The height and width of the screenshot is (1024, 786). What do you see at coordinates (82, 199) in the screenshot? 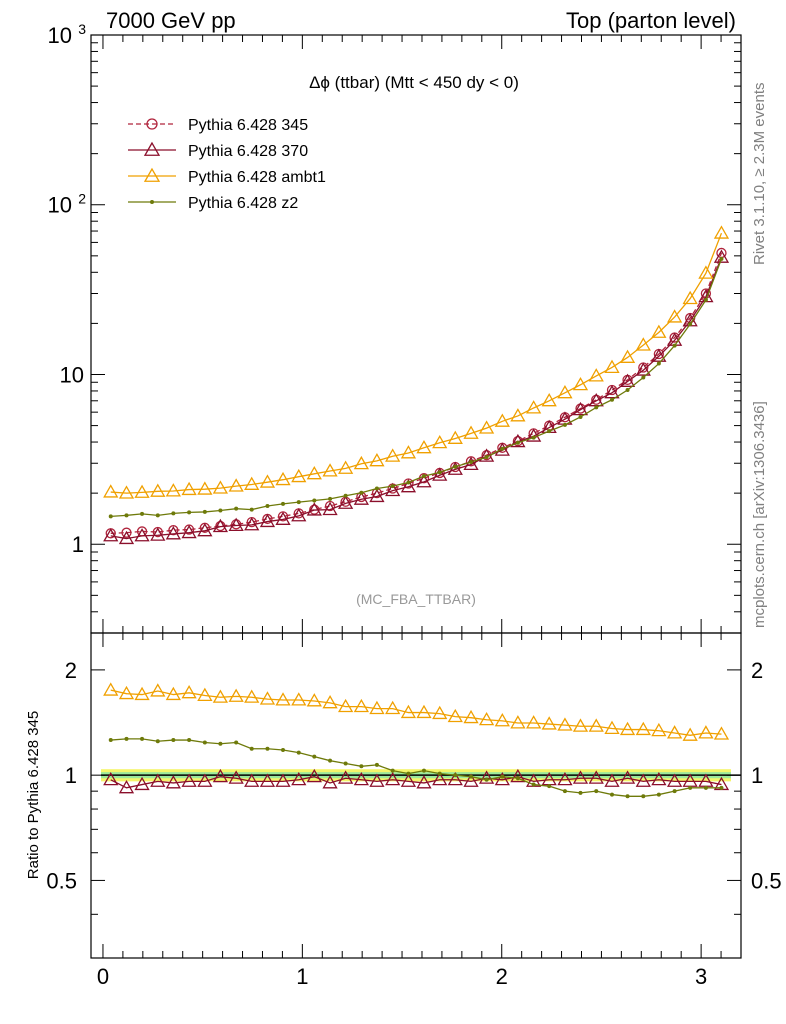
I see `y-tick-exponent: 2` at bounding box center [82, 199].